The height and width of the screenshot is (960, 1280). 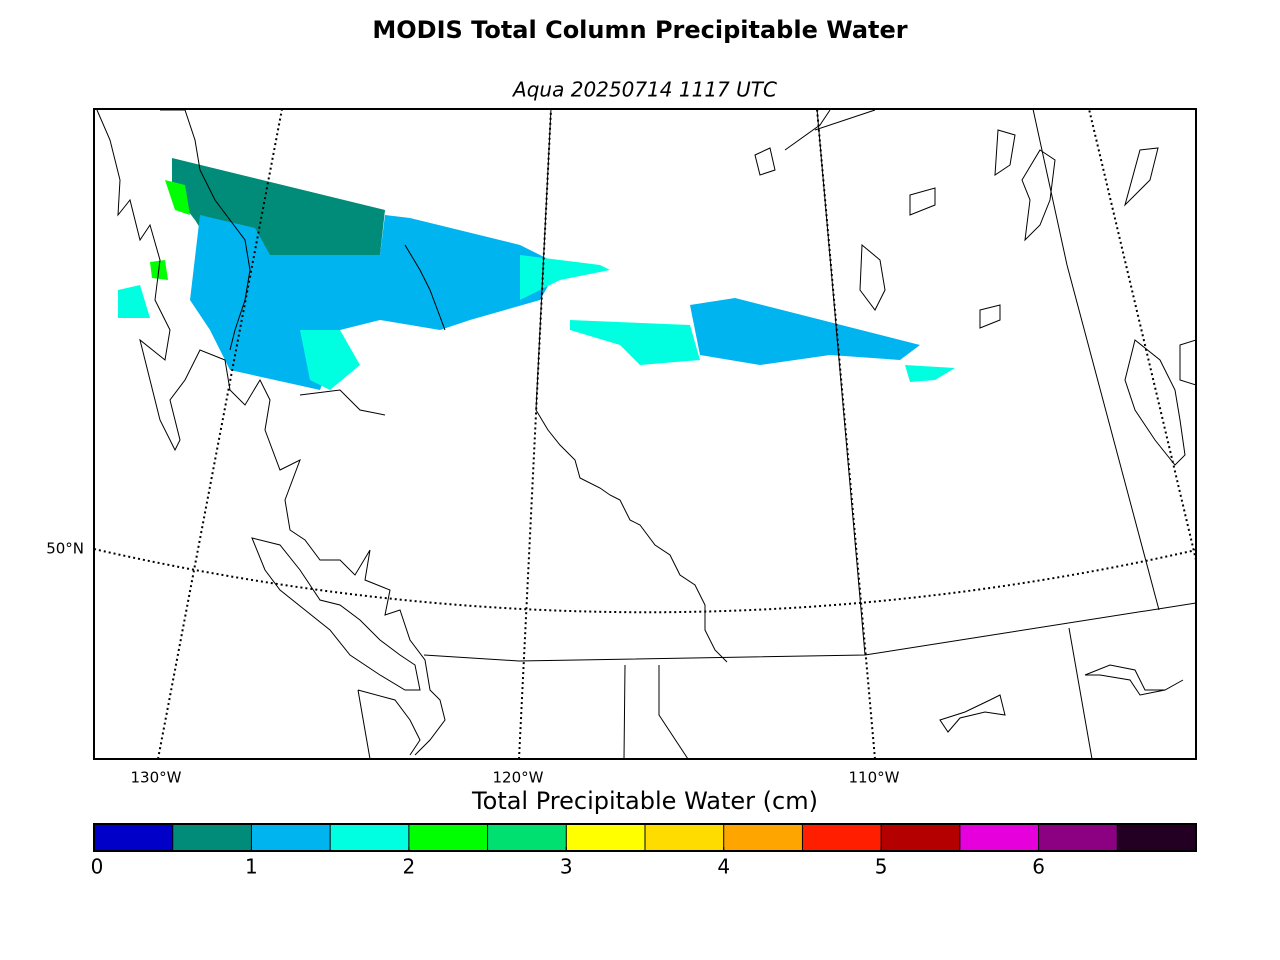 What do you see at coordinates (645, 581) in the screenshot?
I see `parallel` at bounding box center [645, 581].